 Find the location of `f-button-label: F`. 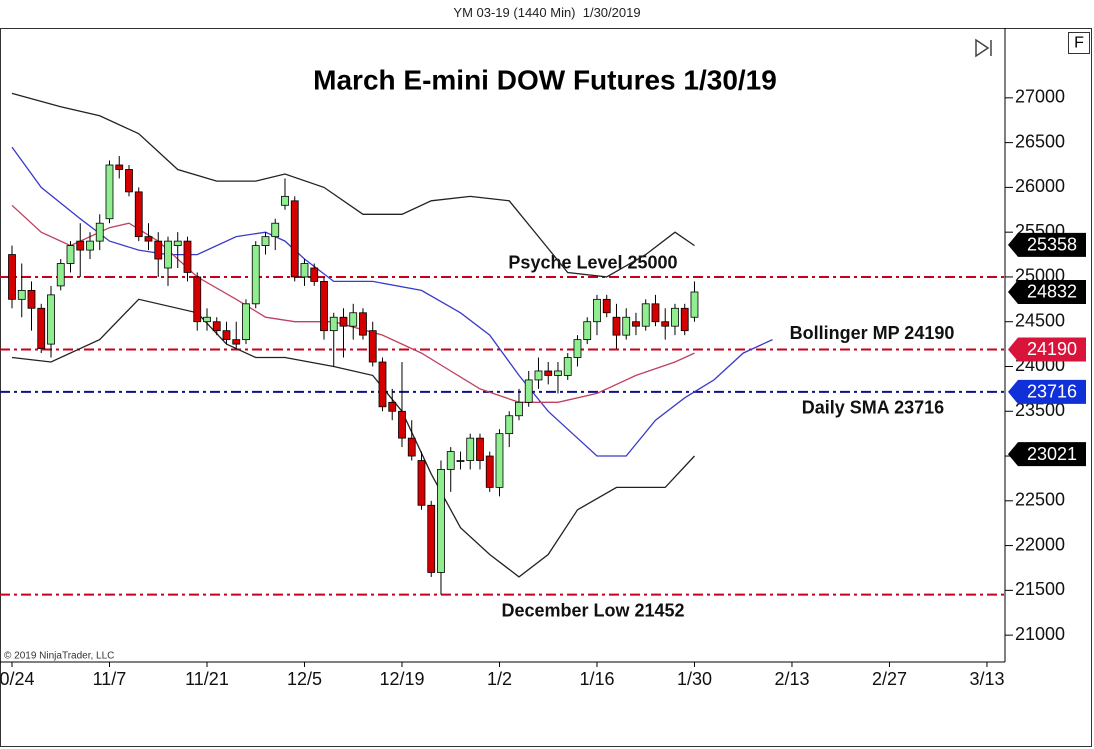

f-button-label: F is located at coordinates (1079, 43).